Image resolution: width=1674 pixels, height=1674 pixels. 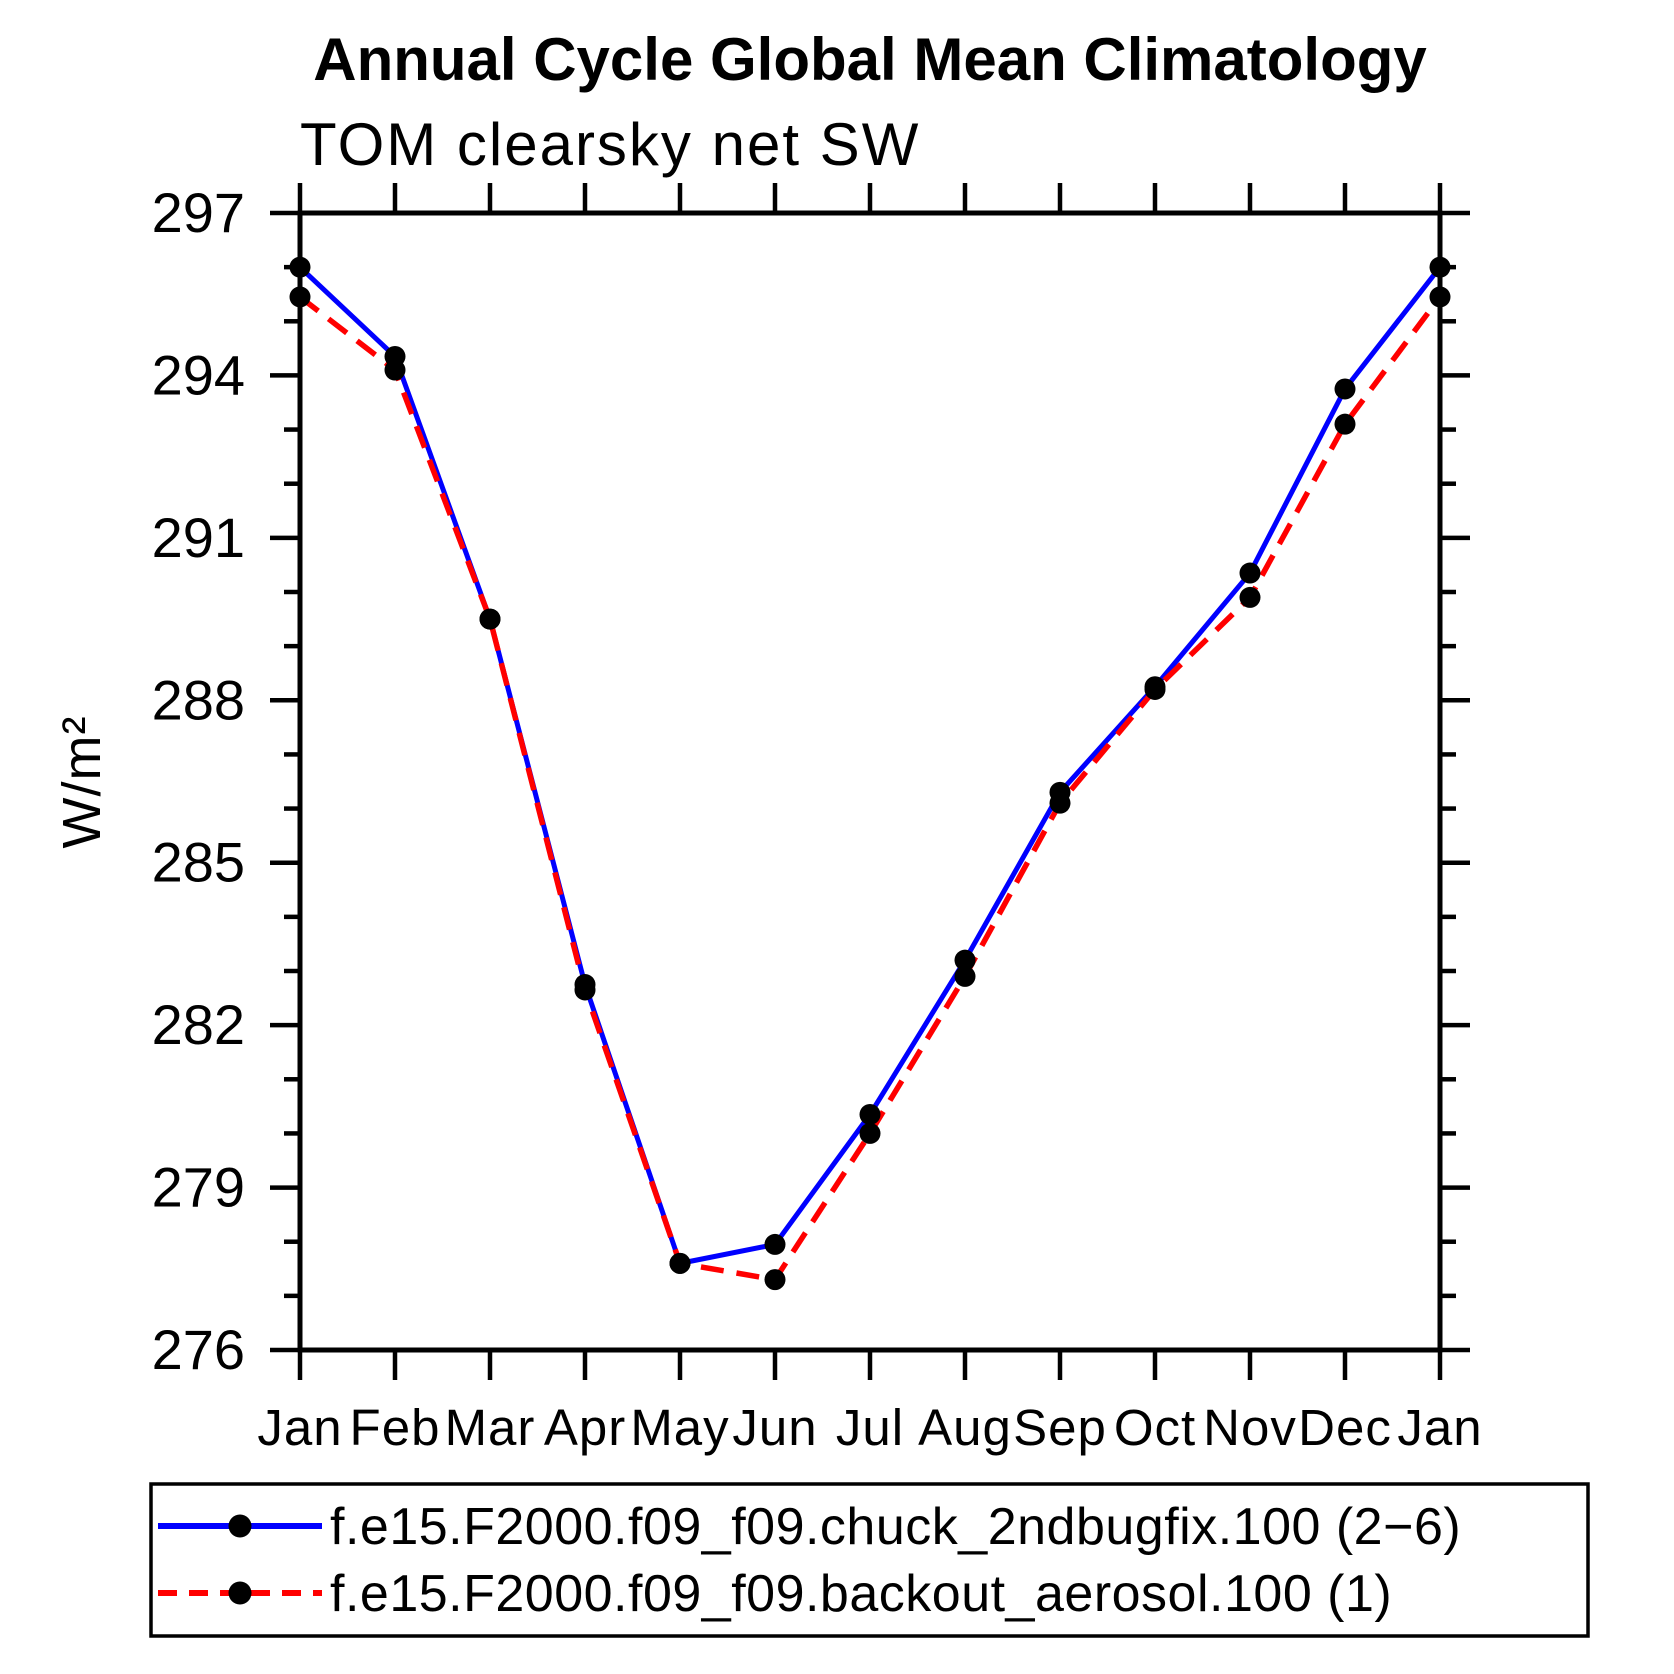 I want to click on x-tick-label: Jun, so click(x=774, y=1427).